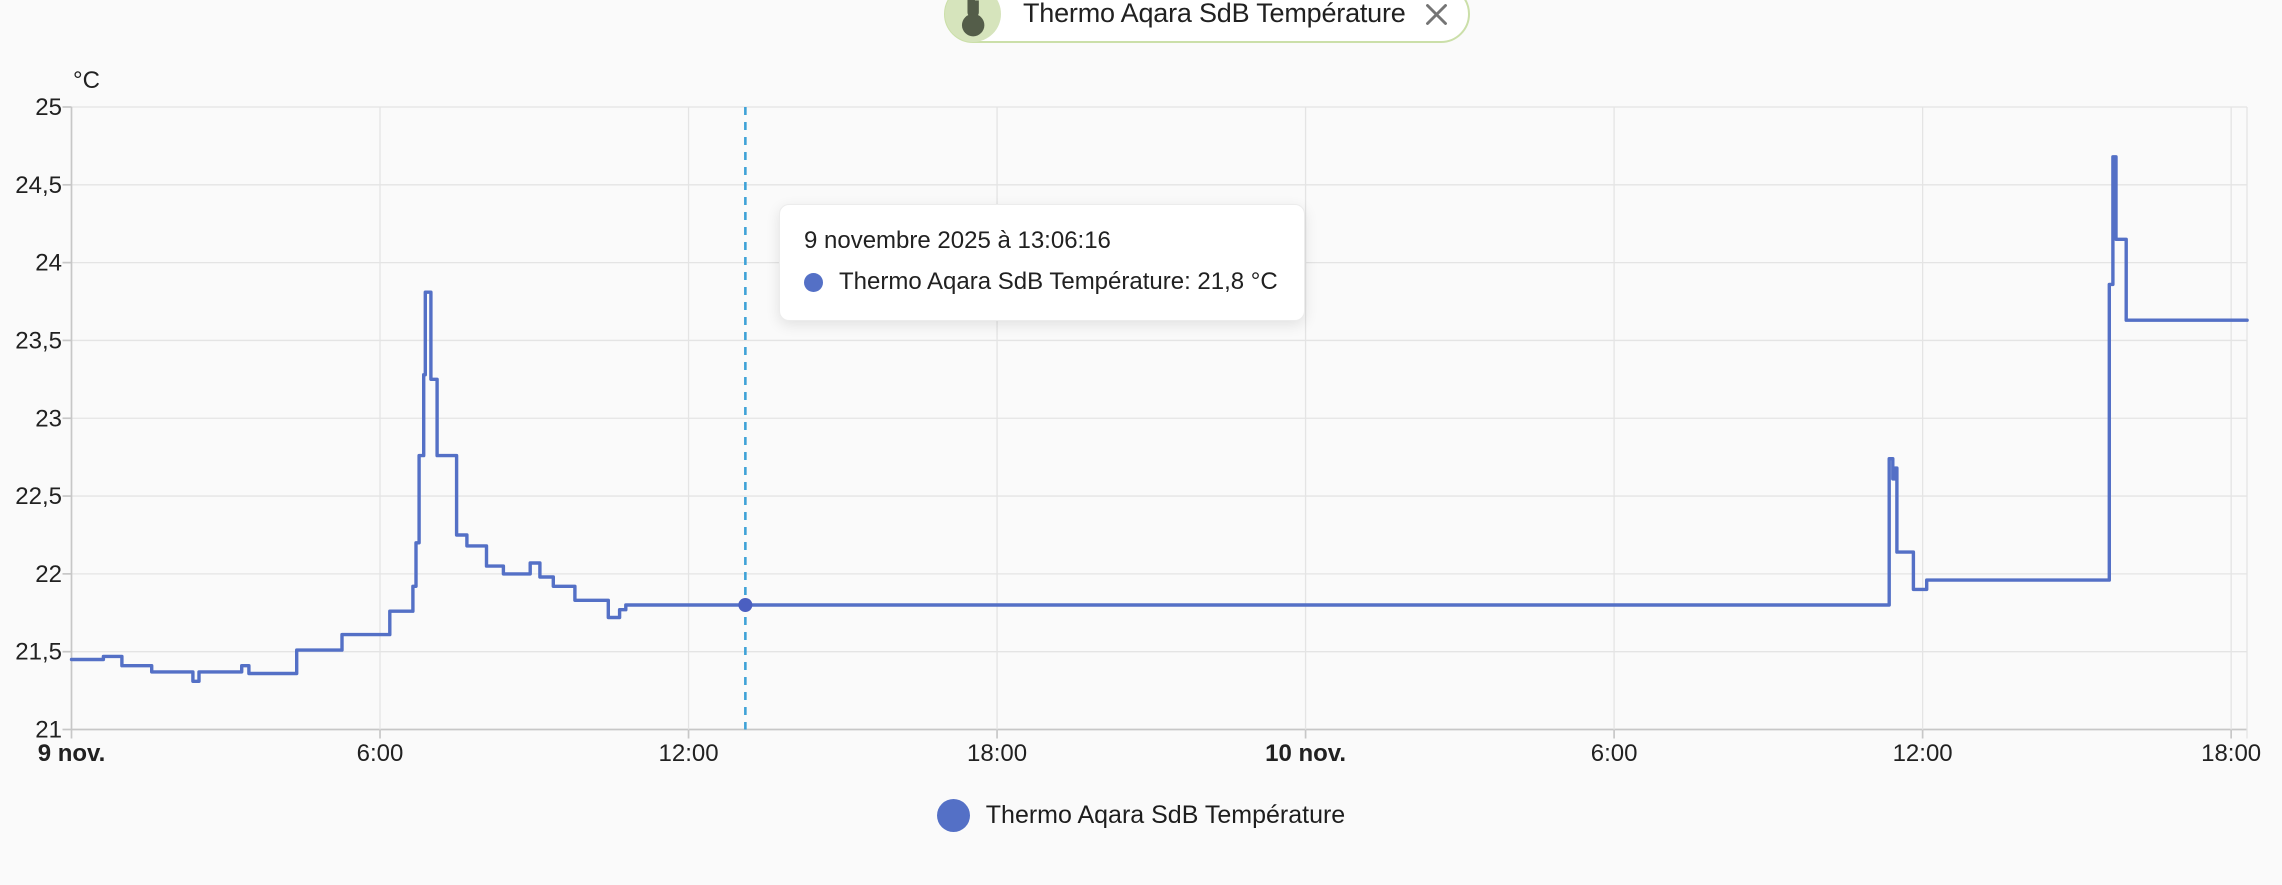 Image resolution: width=2282 pixels, height=885 pixels. Describe the element at coordinates (1058, 282) in the screenshot. I see `tooltip-series-text: Thermo Aqara SdB Température: 21,8 °C` at that location.